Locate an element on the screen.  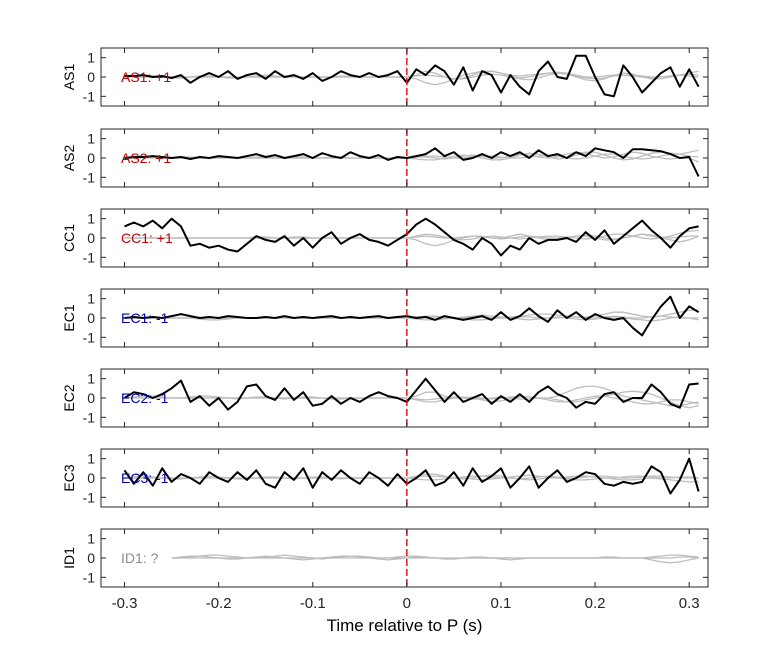
x-tick-label: 0.2 is located at coordinates (595, 603).